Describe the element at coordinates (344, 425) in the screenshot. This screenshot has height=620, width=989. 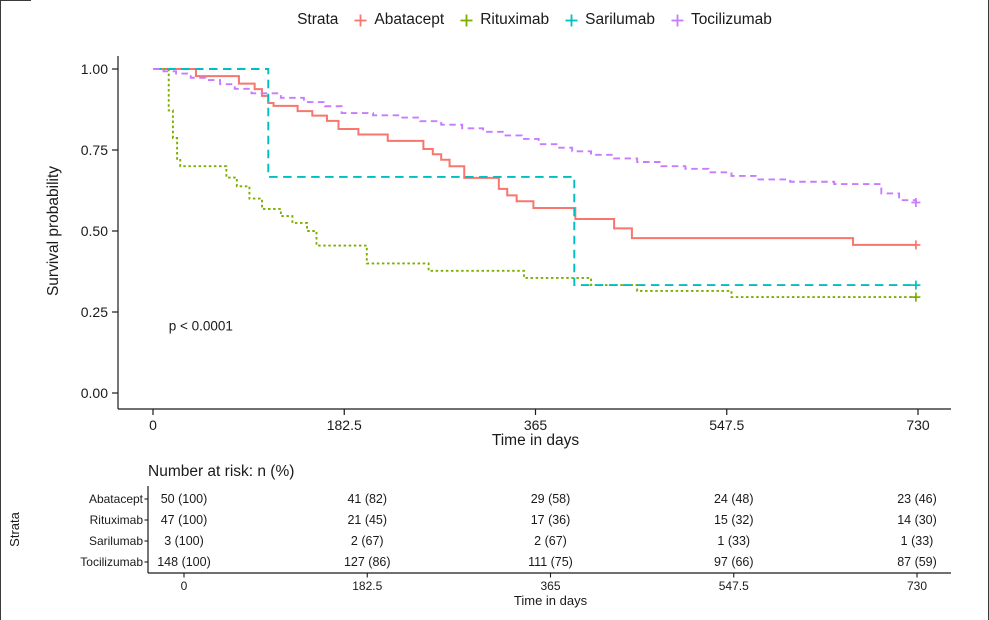
I see `x-tick-label: 182.5` at that location.